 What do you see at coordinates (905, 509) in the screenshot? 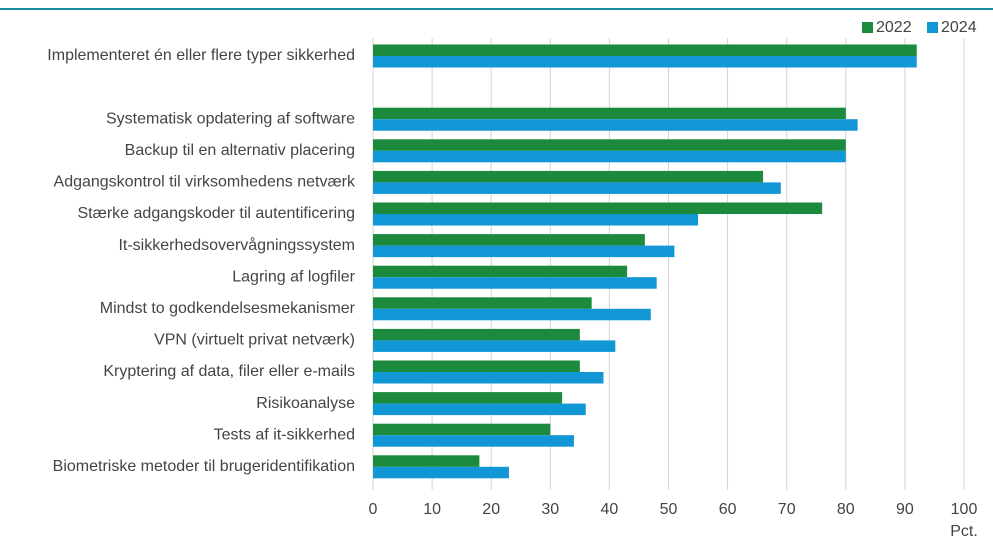
I see `x-tick-label: 90` at bounding box center [905, 509].